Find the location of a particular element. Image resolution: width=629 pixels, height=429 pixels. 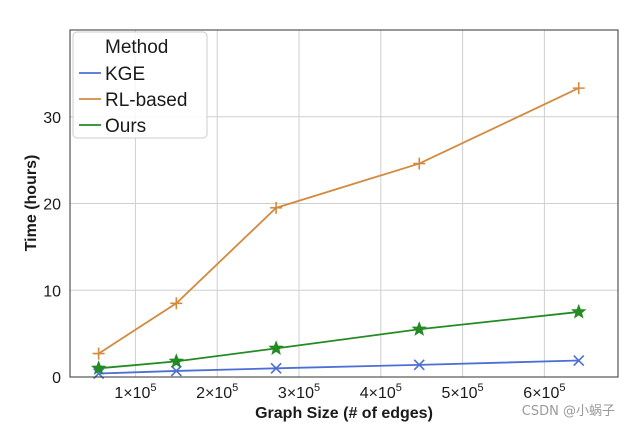

y-axis-title: Time (hours) is located at coordinates (31, 203).